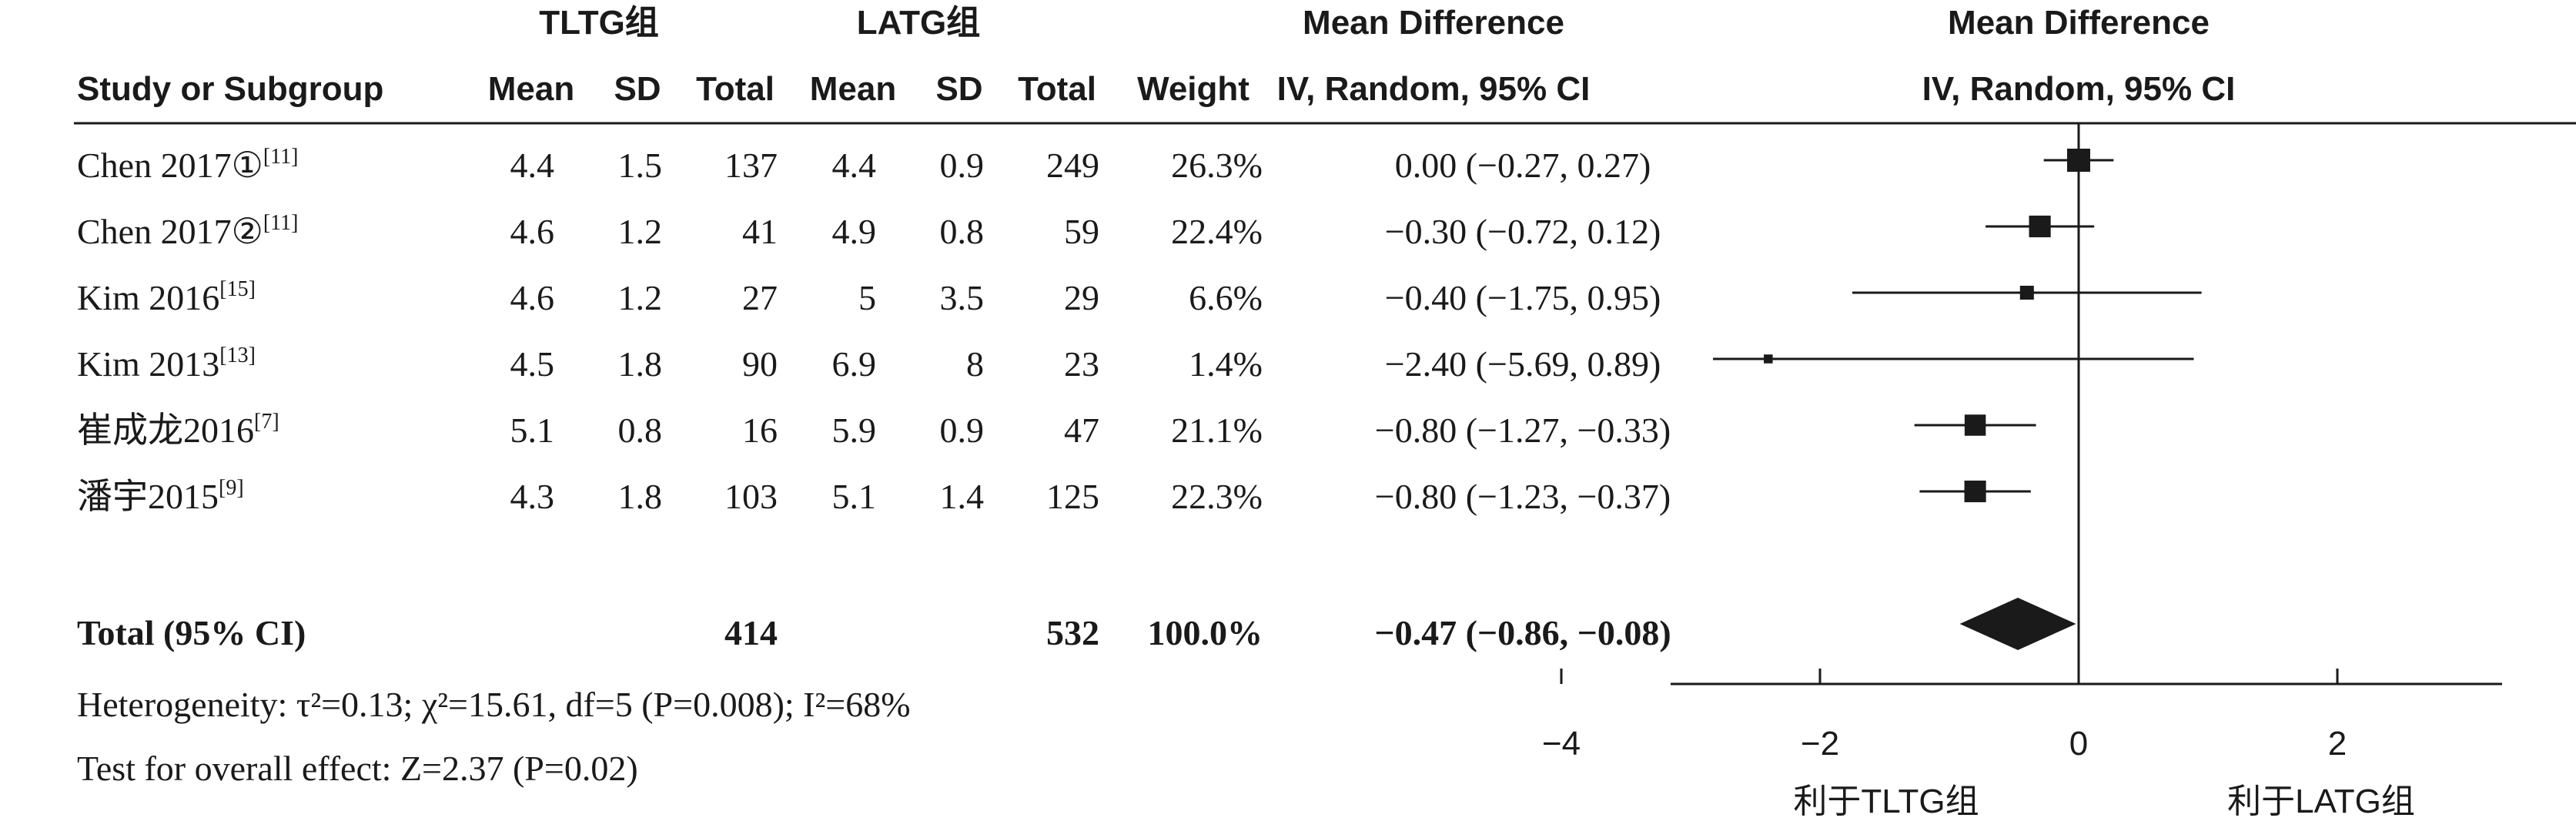 This screenshot has height=828, width=2576. I want to click on study-name: 潘宇2015[9], so click(160, 496).